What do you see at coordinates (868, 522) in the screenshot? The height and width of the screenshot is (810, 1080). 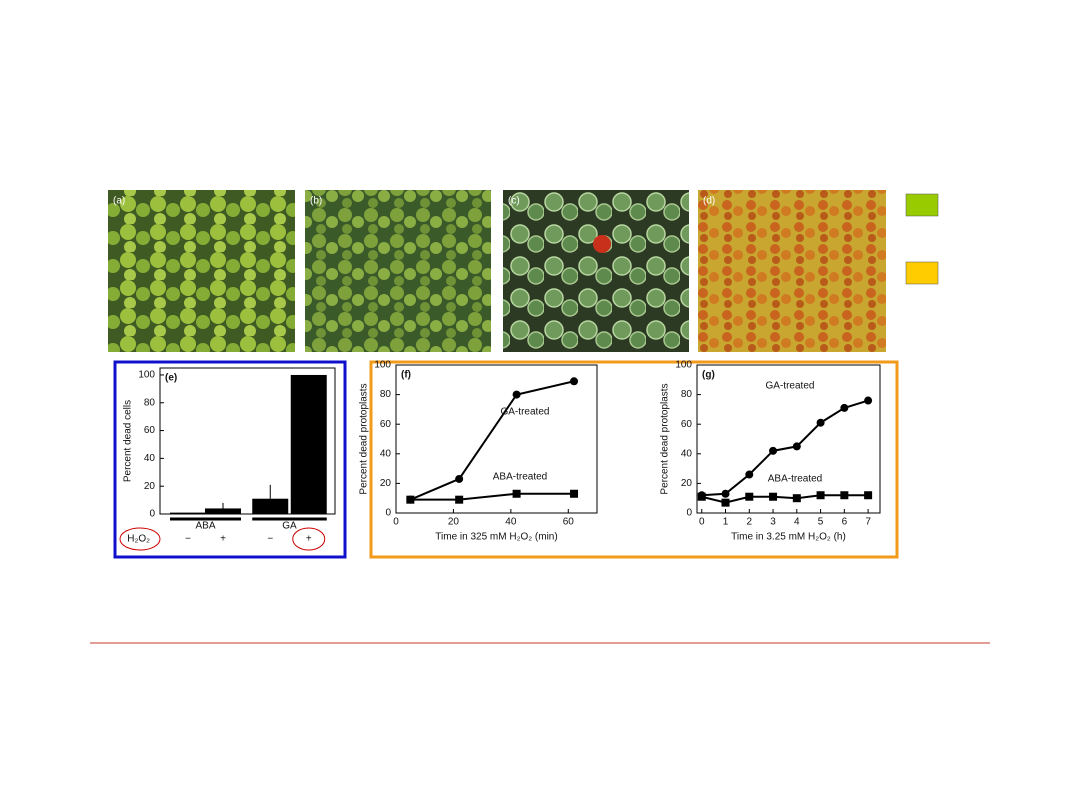 I see `x-tick-label: 7` at bounding box center [868, 522].